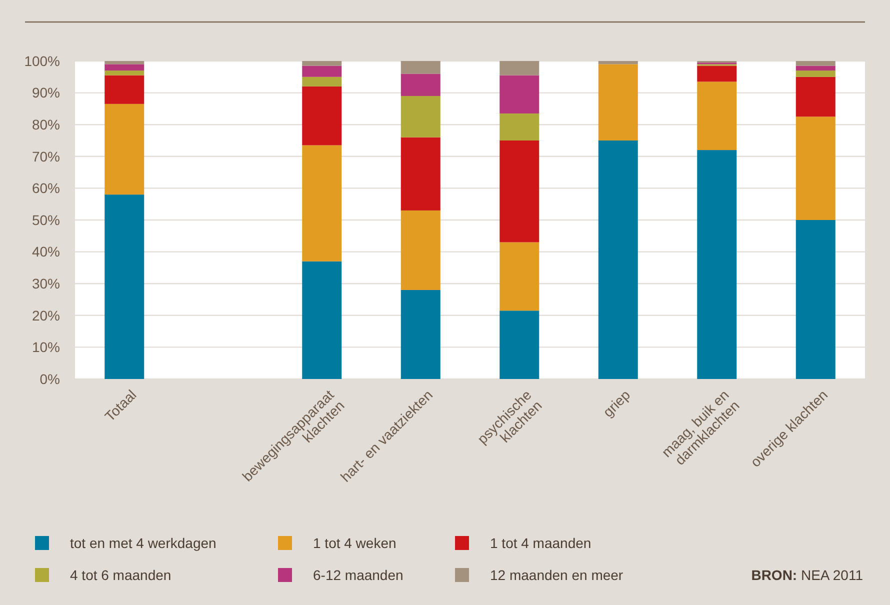 The height and width of the screenshot is (605, 890). What do you see at coordinates (46, 284) in the screenshot?
I see `y-tick-label: 30%` at bounding box center [46, 284].